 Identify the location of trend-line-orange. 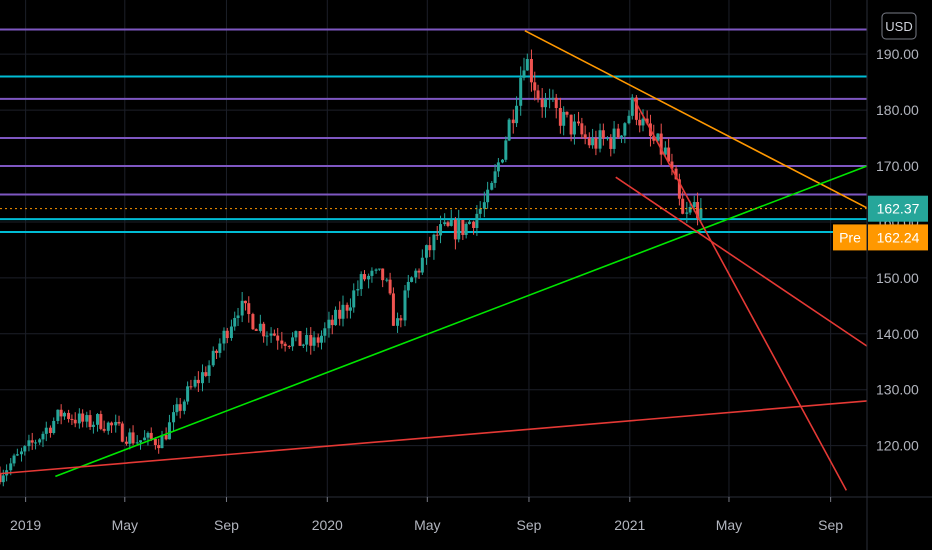
(696, 119).